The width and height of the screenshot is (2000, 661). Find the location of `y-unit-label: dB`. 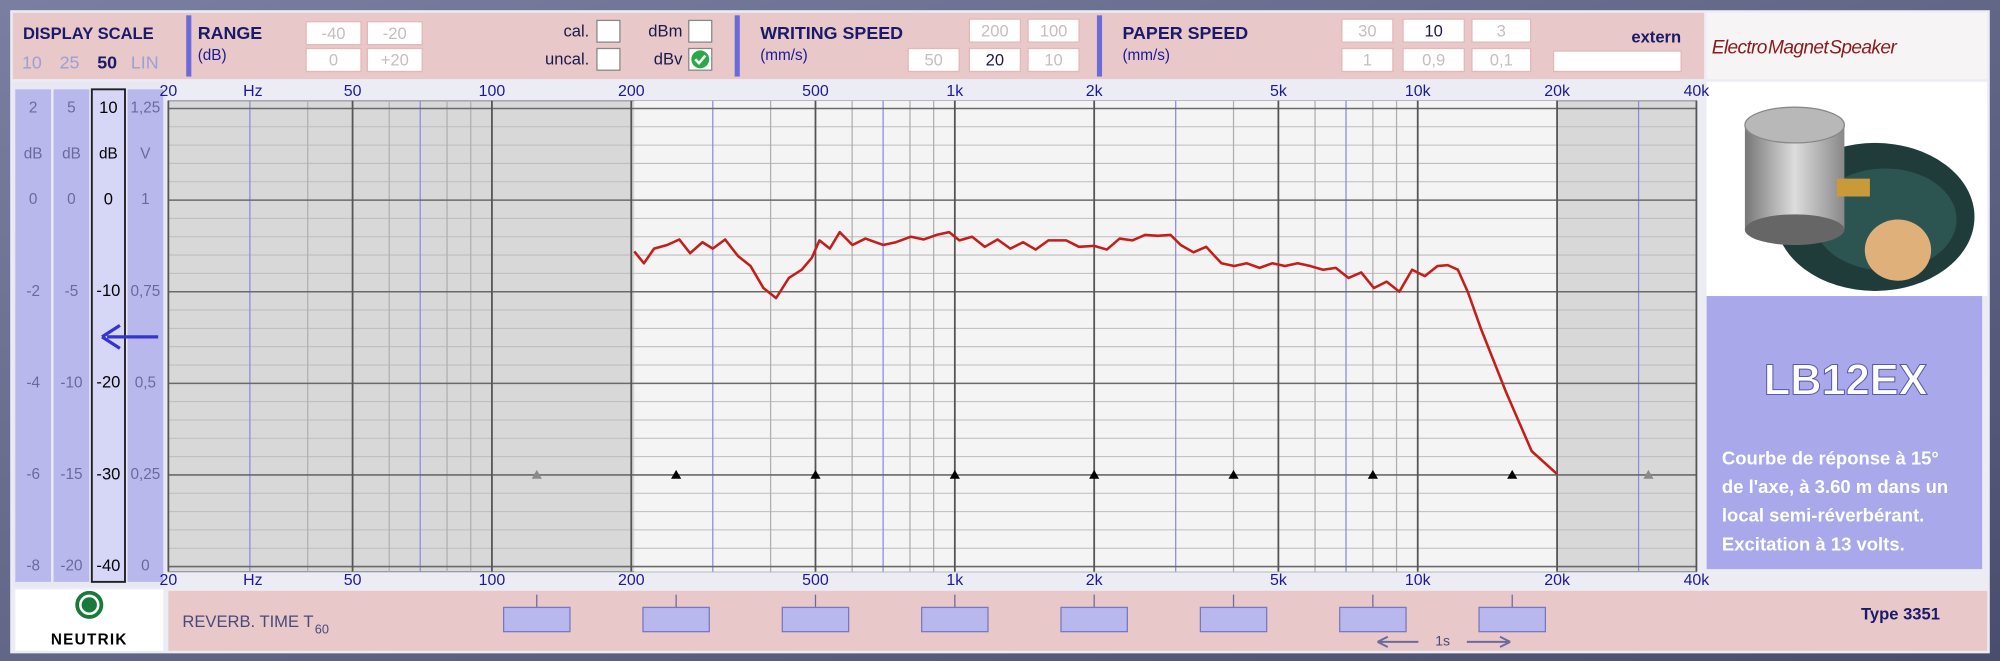

y-unit-label: dB is located at coordinates (108, 153).